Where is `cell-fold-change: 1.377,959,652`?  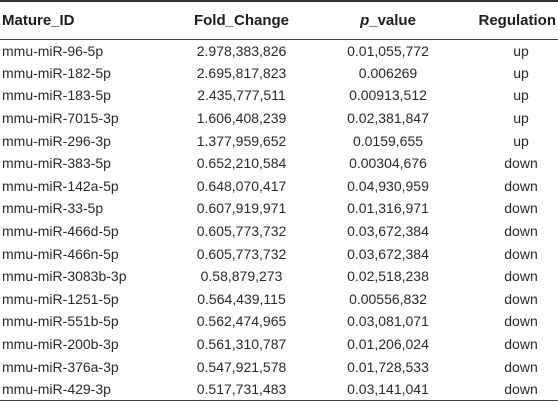
cell-fold-change: 1.377,959,652 is located at coordinates (241, 140).